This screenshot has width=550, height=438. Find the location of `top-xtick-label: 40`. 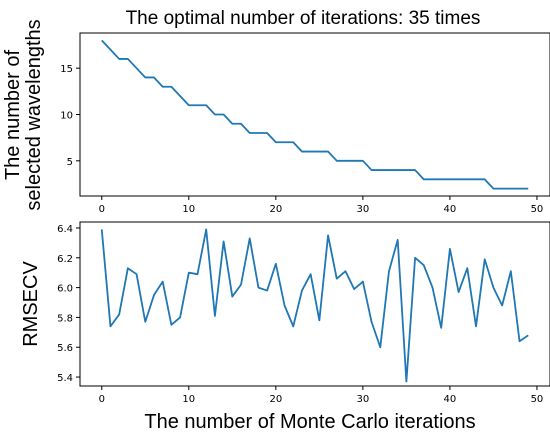

top-xtick-label: 40 is located at coordinates (450, 209).